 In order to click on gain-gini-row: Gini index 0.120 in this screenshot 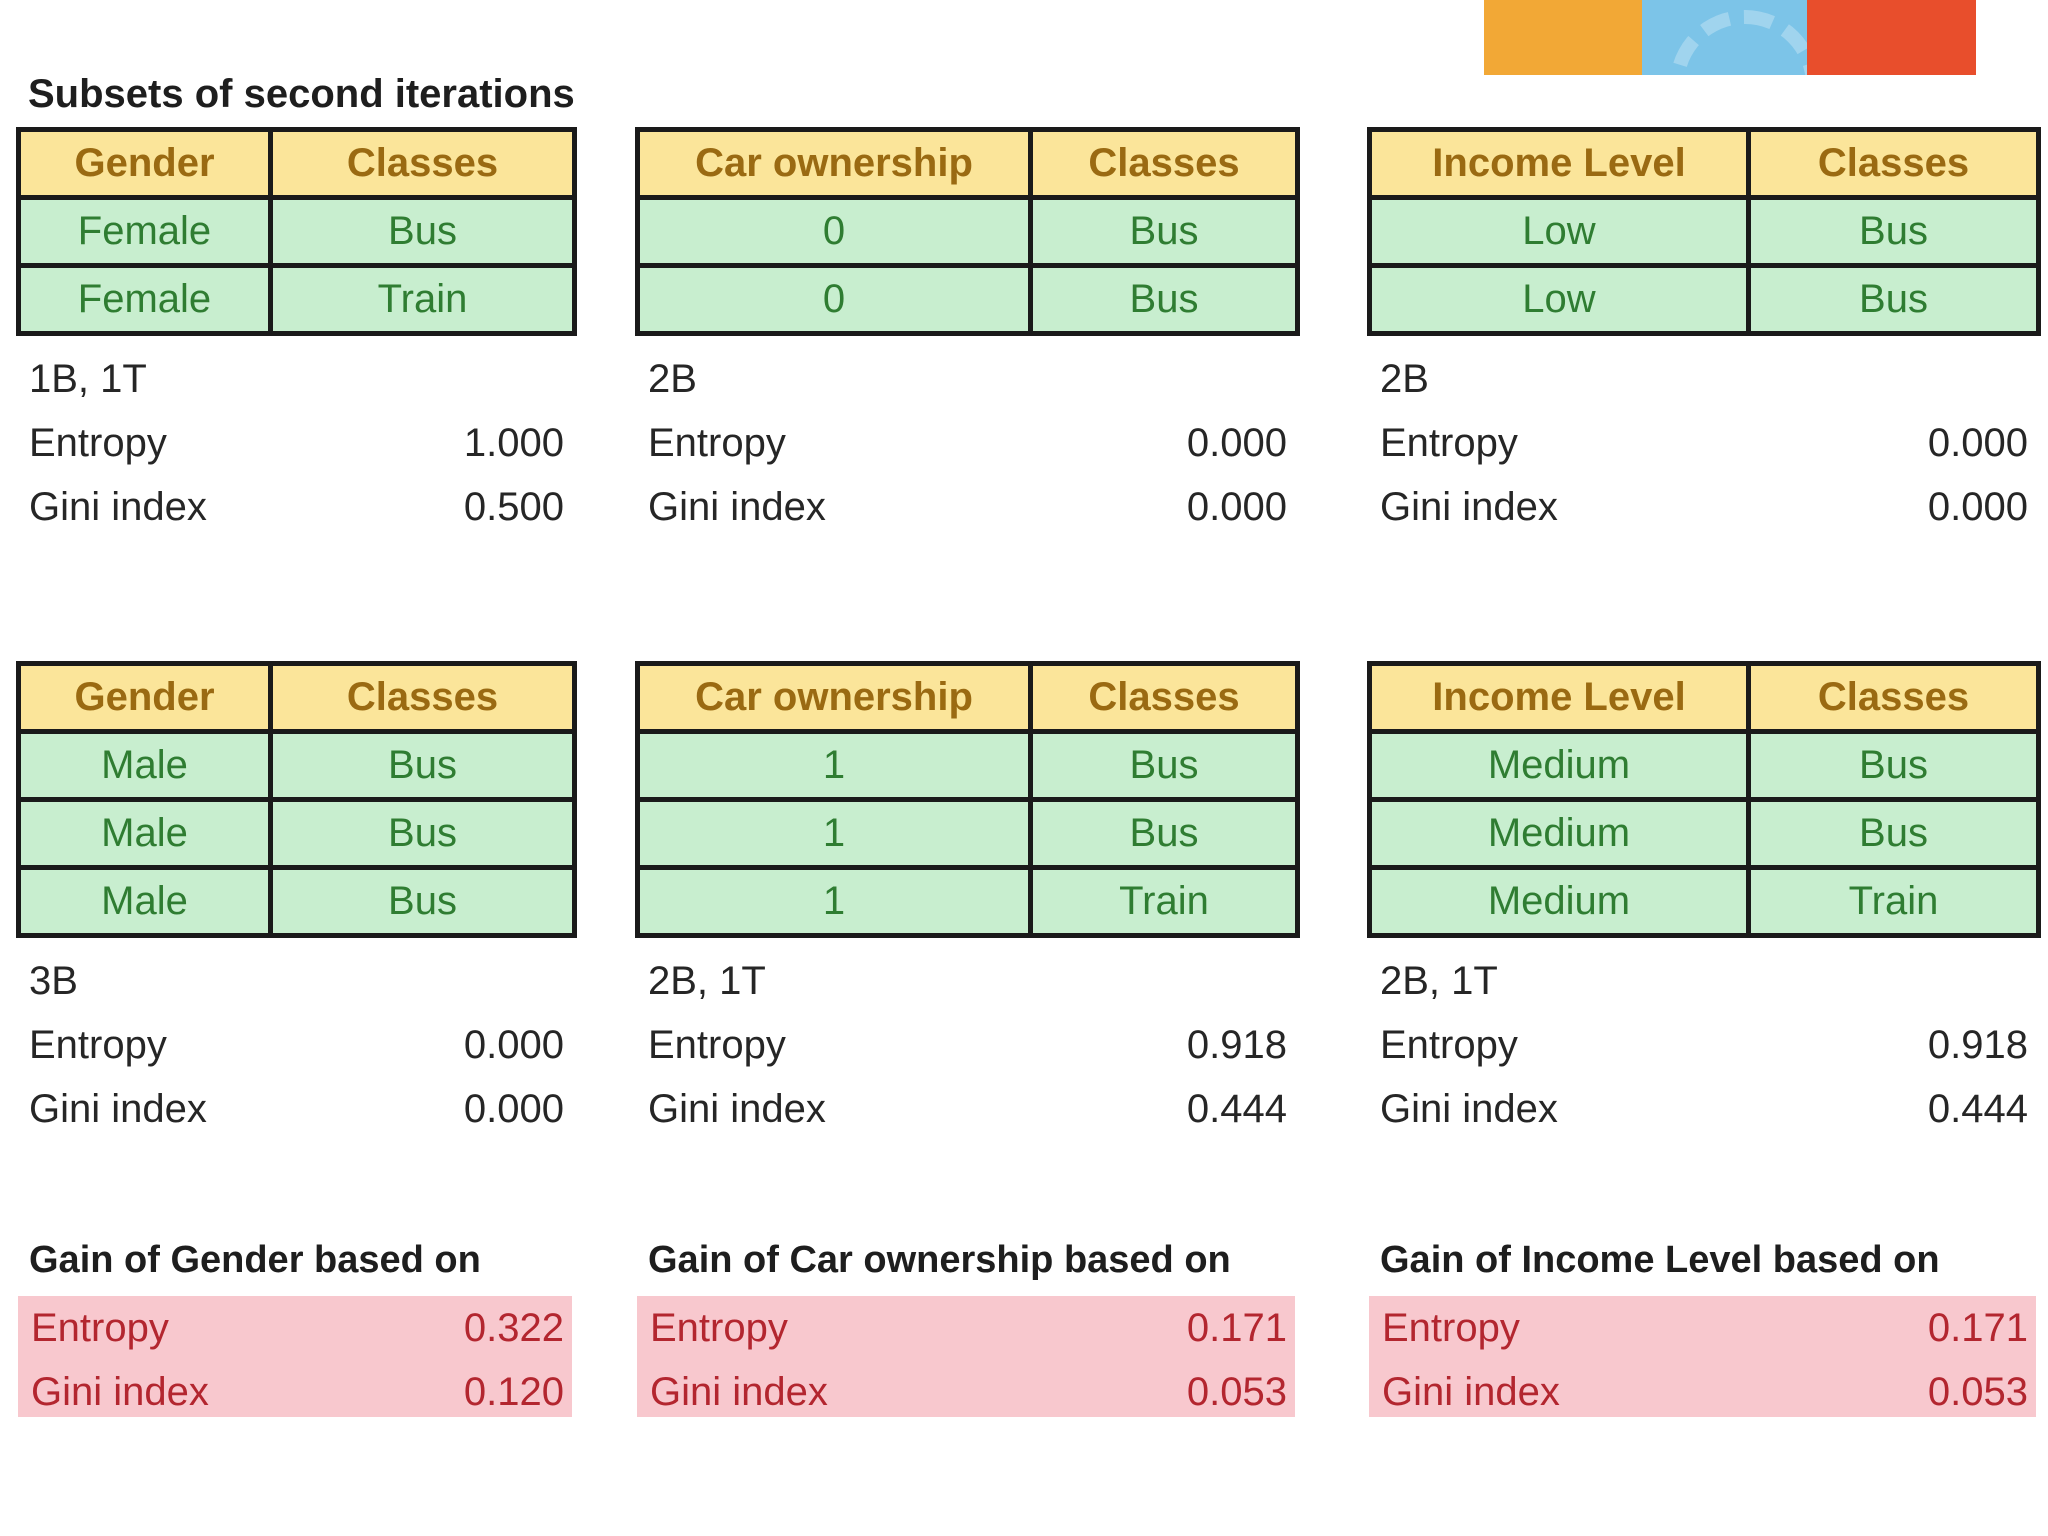, I will do `click(295, 1392)`.